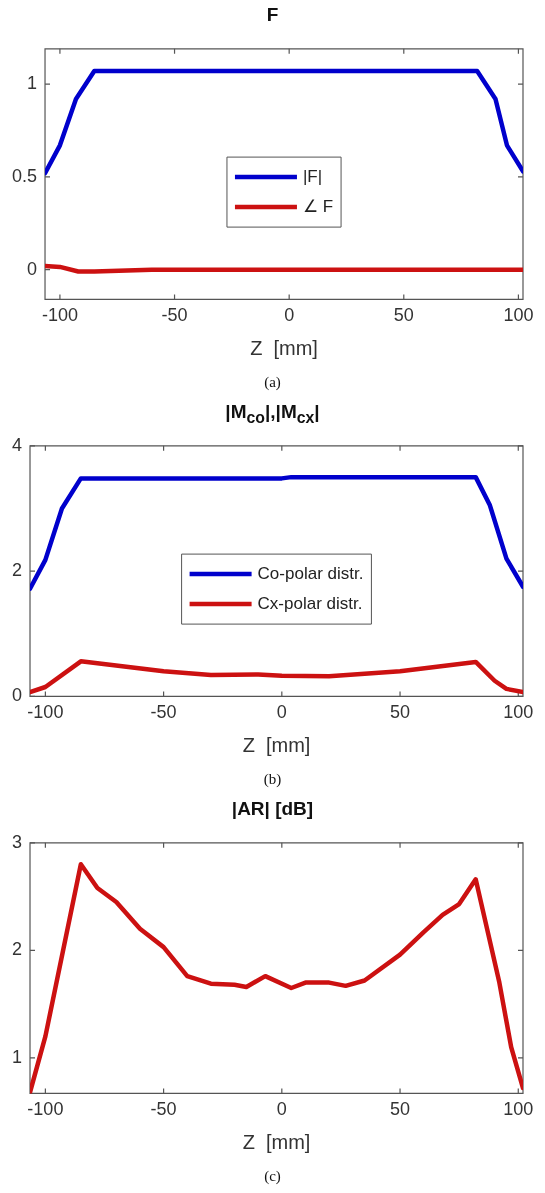 Image resolution: width=545 pixels, height=1193 pixels. I want to click on legend-label: |F|, so click(312, 176).